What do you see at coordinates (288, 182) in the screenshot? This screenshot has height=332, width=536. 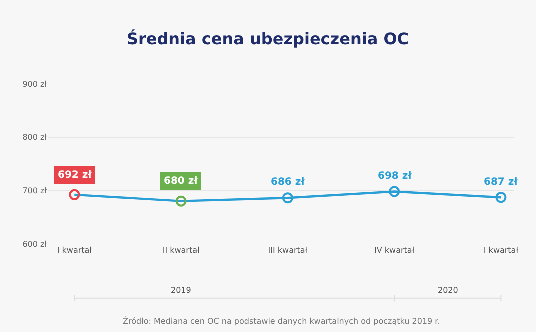 I see `data-label: 686 zł` at bounding box center [288, 182].